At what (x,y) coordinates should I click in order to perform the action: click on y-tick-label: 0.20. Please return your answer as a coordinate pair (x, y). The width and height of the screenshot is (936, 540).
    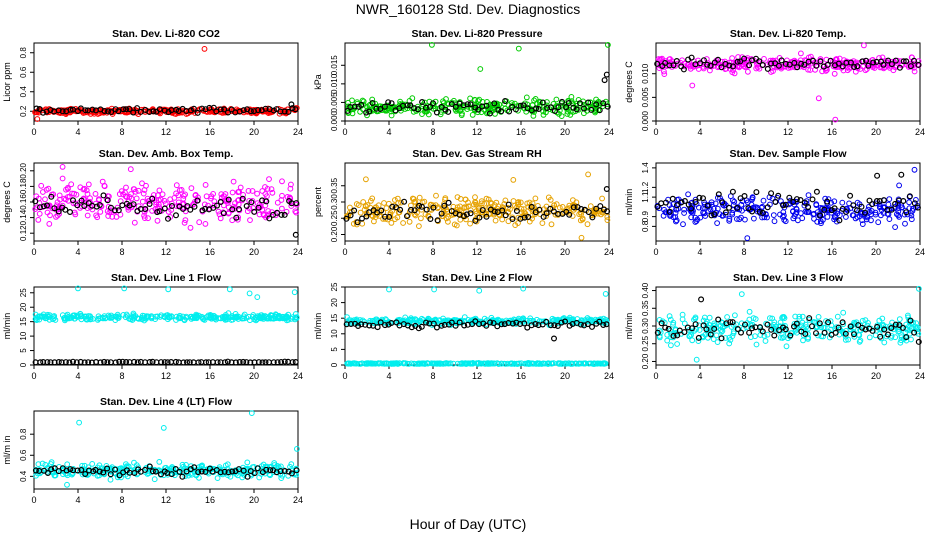
    Looking at the image, I should click on (23, 170).